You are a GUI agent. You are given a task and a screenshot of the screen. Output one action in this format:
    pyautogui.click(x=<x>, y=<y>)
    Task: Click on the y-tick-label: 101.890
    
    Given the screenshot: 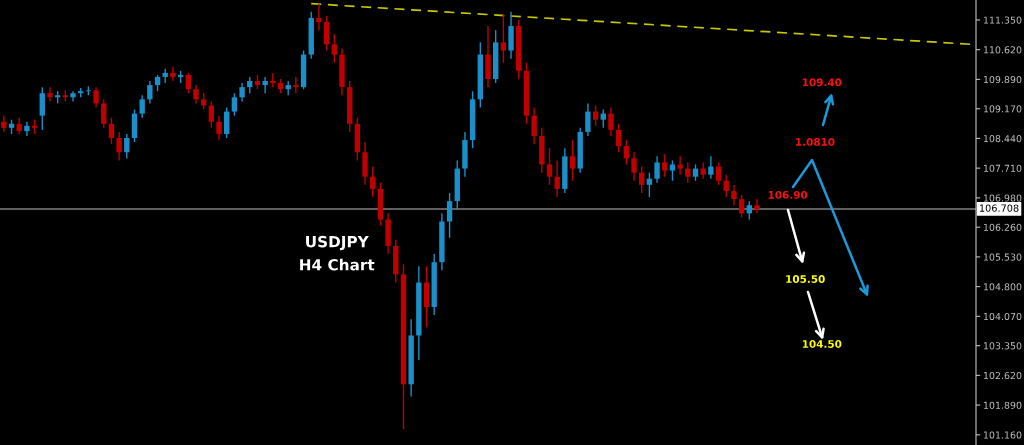 What is the action you would take?
    pyautogui.click(x=1002, y=405)
    